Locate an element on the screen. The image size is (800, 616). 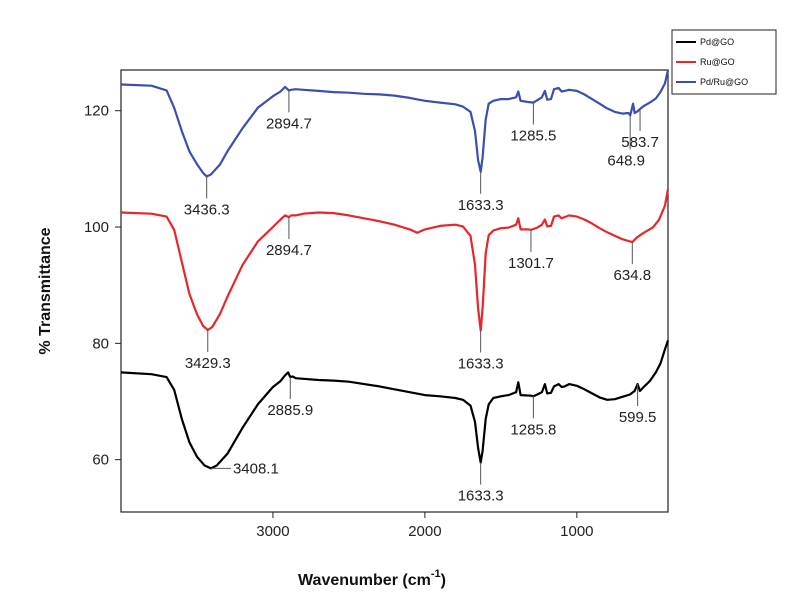
x-axis-title-close: ) is located at coordinates (443, 580).